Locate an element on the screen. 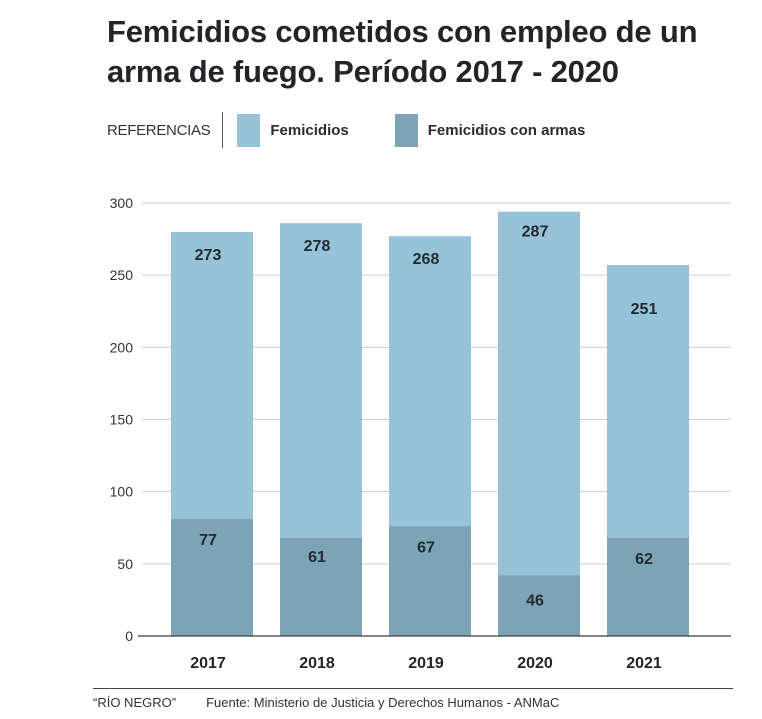 This screenshot has width=762, height=719. legend-swatch-femicidios-con-armas is located at coordinates (406, 130).